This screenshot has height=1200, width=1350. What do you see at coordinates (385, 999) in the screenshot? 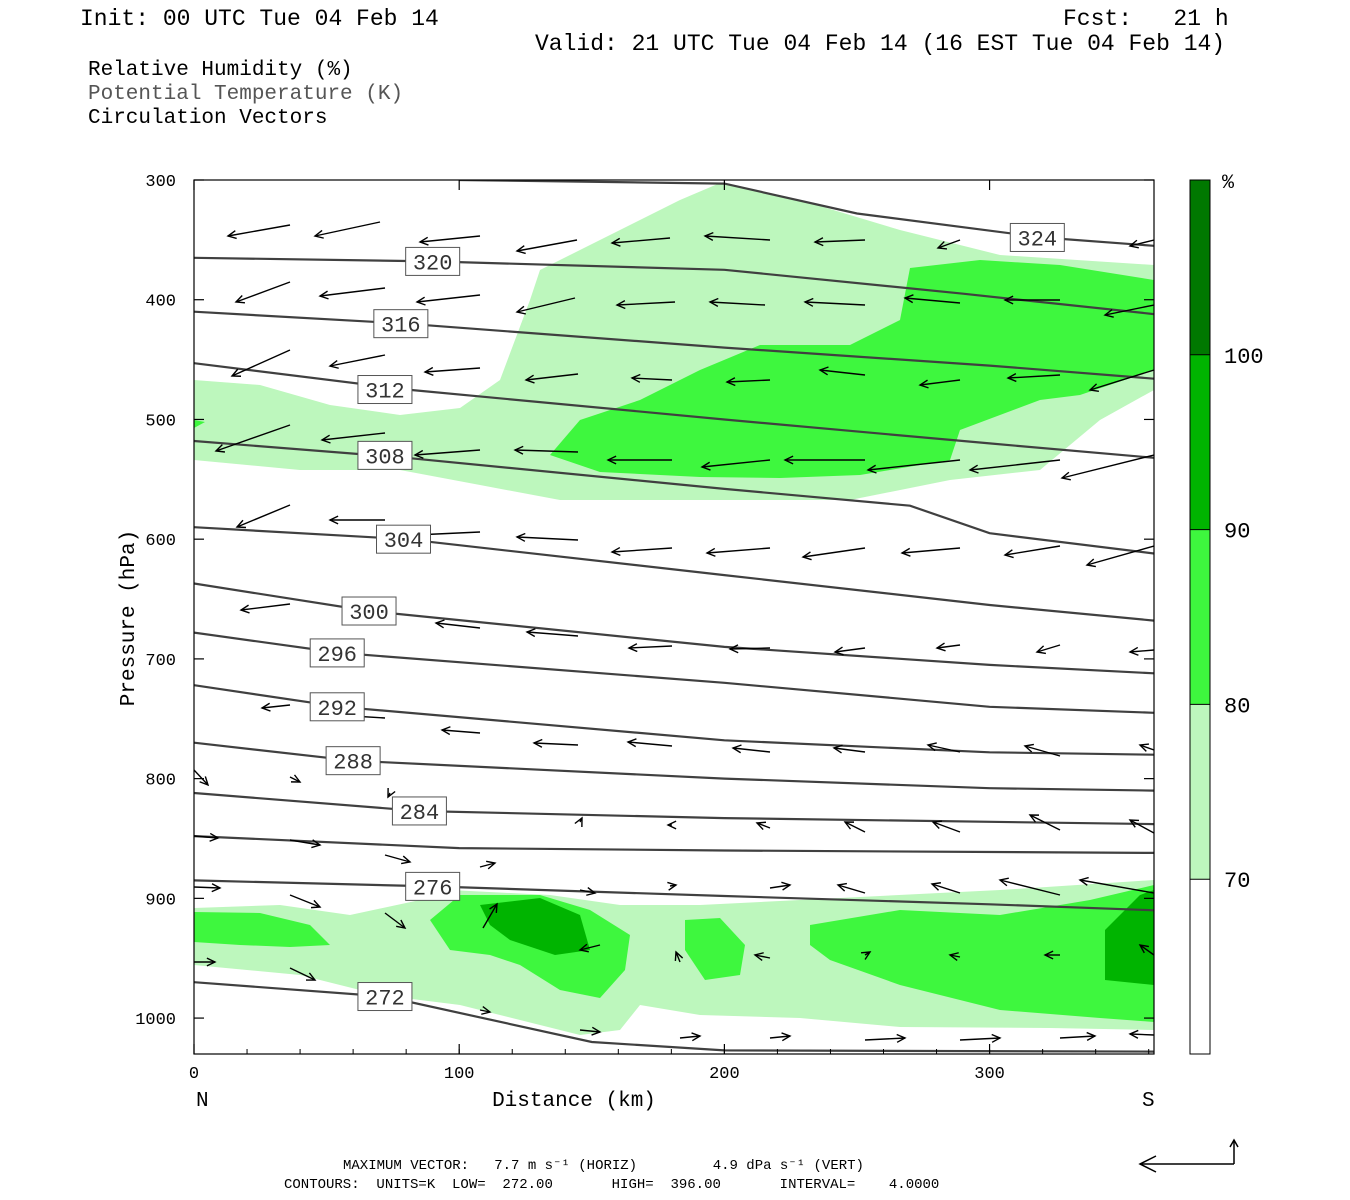
I see `svg-text: 272` at bounding box center [385, 999].